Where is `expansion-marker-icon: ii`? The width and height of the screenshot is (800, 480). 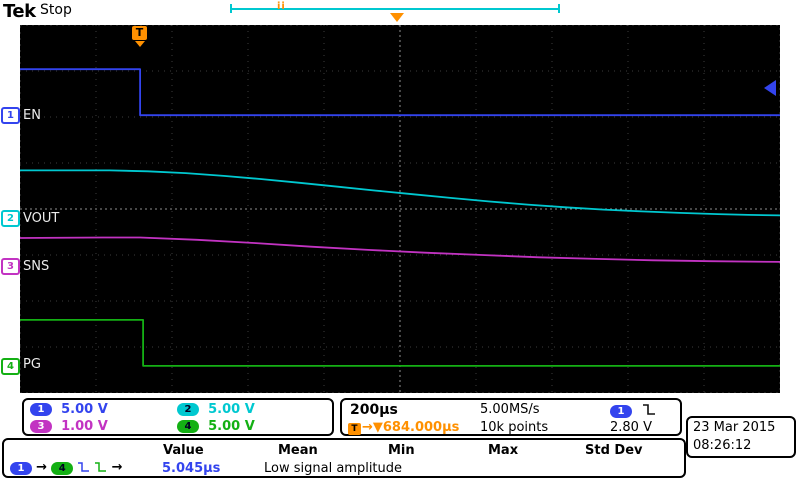 expansion-marker-icon: ii is located at coordinates (281, 6).